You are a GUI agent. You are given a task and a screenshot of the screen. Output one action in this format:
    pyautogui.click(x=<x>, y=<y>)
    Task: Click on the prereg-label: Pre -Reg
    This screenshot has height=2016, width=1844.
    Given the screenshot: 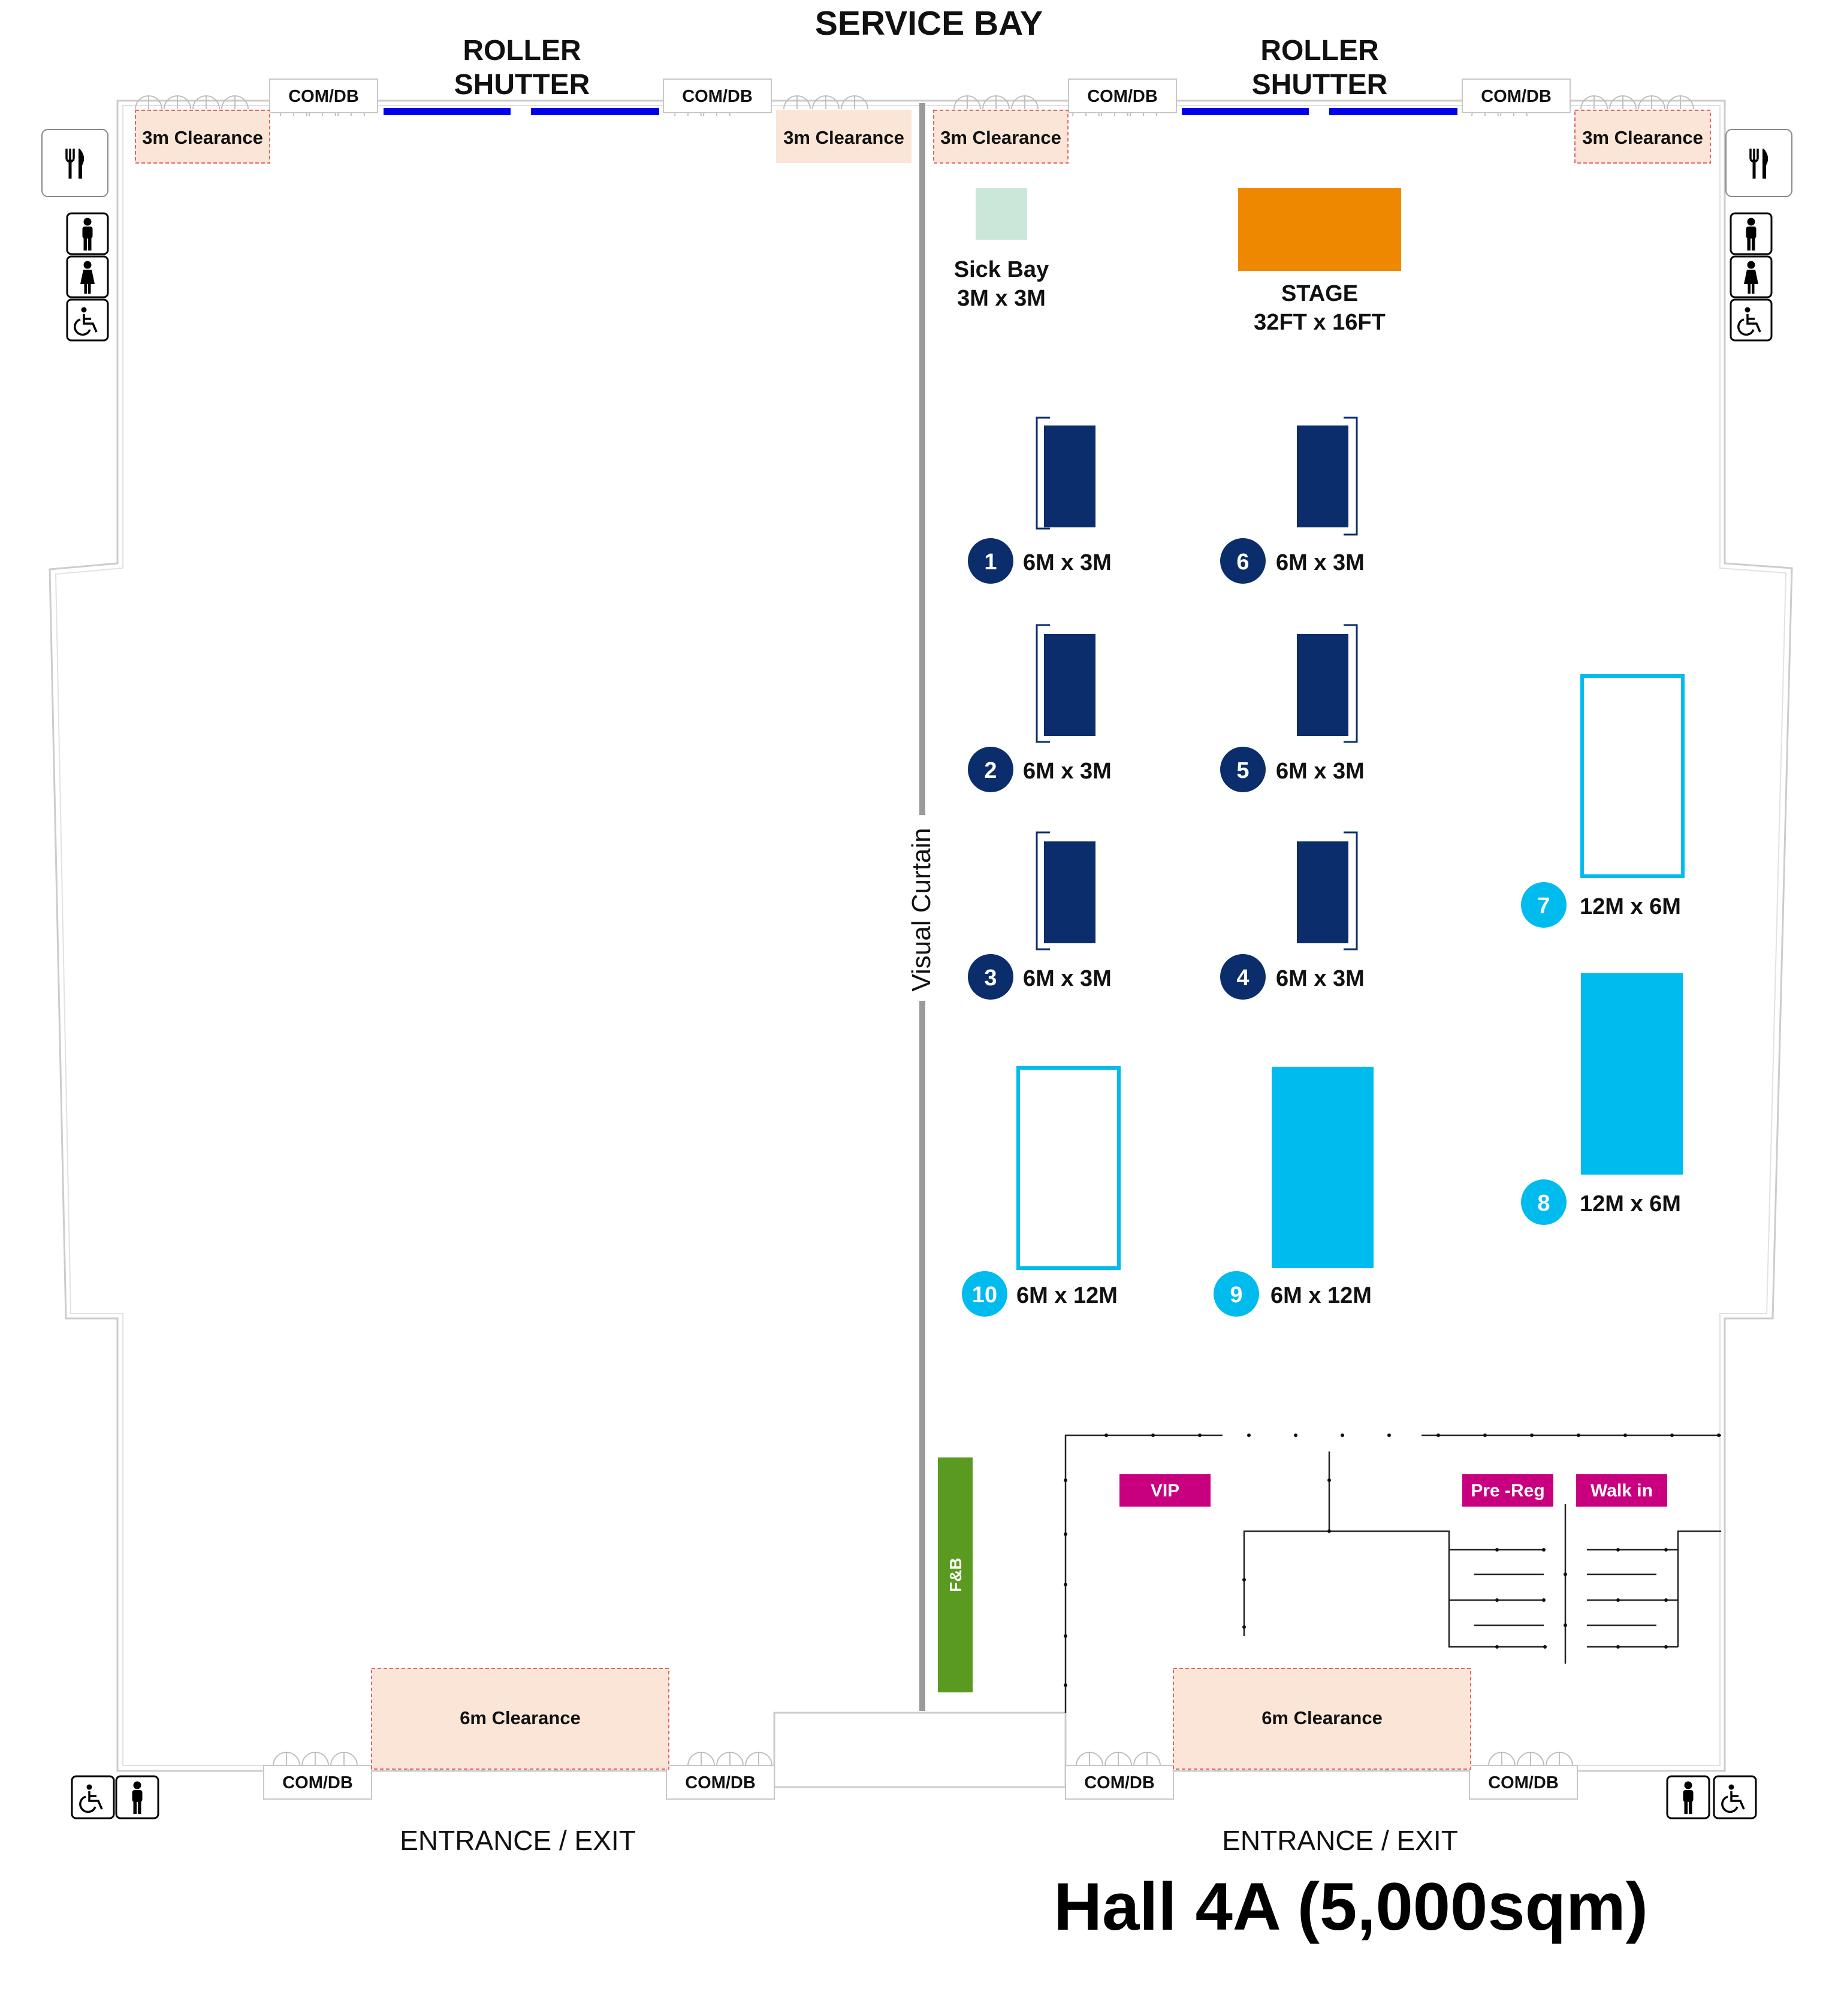 What is the action you would take?
    pyautogui.click(x=1507, y=1491)
    